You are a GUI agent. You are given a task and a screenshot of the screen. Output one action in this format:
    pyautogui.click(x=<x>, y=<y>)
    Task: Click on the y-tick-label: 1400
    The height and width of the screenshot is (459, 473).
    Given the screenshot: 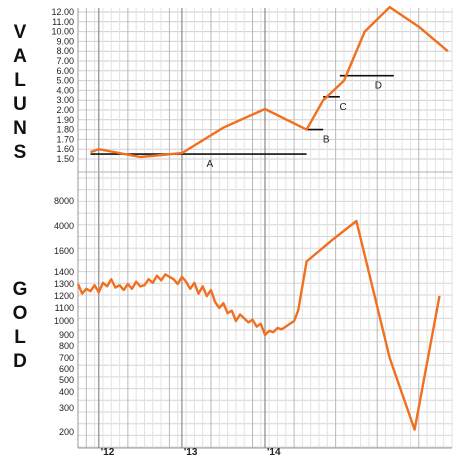 What is the action you would take?
    pyautogui.click(x=64, y=272)
    